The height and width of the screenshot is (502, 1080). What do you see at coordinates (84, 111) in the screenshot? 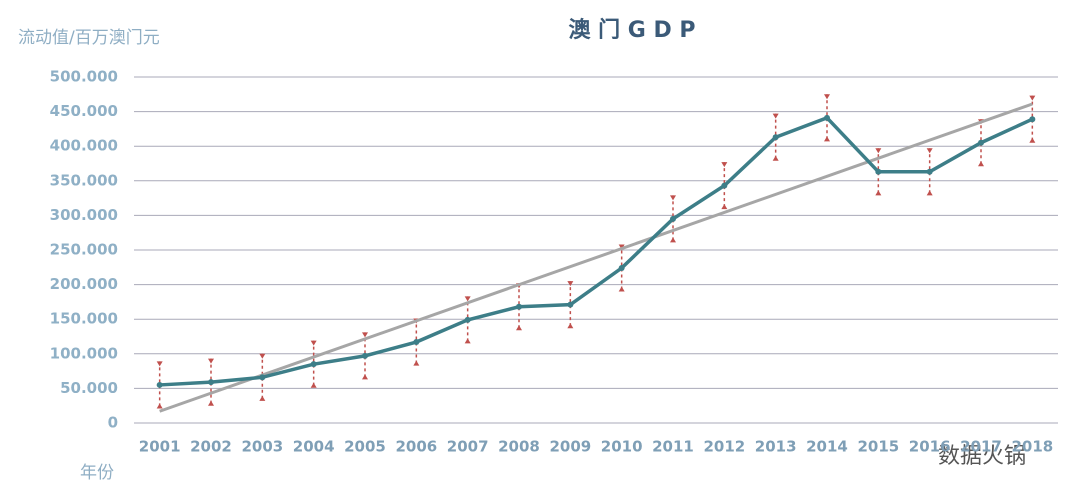
I see `y-tick-label: 450.000` at bounding box center [84, 111].